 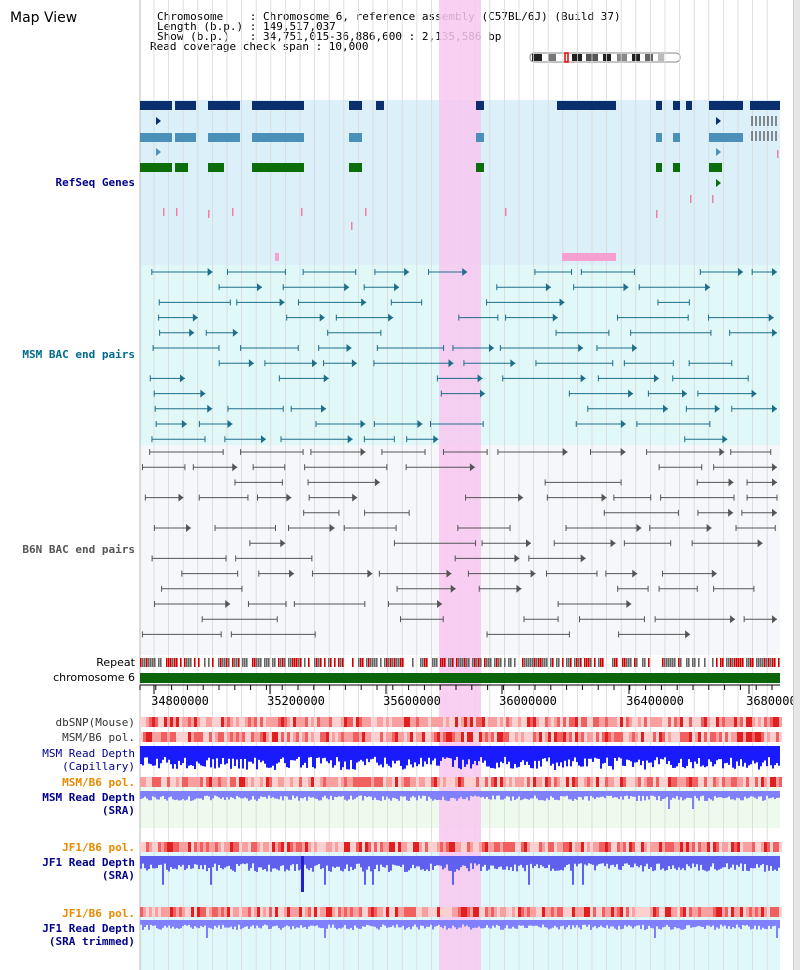 What do you see at coordinates (98, 737) in the screenshot?
I see `msm-b6-pol-label: MSM/B6 pol.` at bounding box center [98, 737].